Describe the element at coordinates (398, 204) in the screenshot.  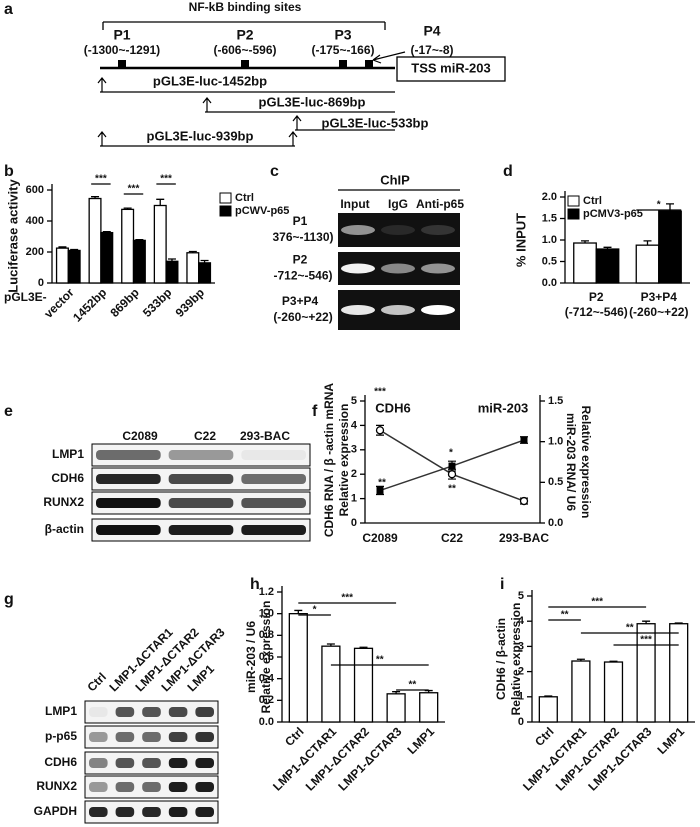
I see `lane-label: IgG` at that location.